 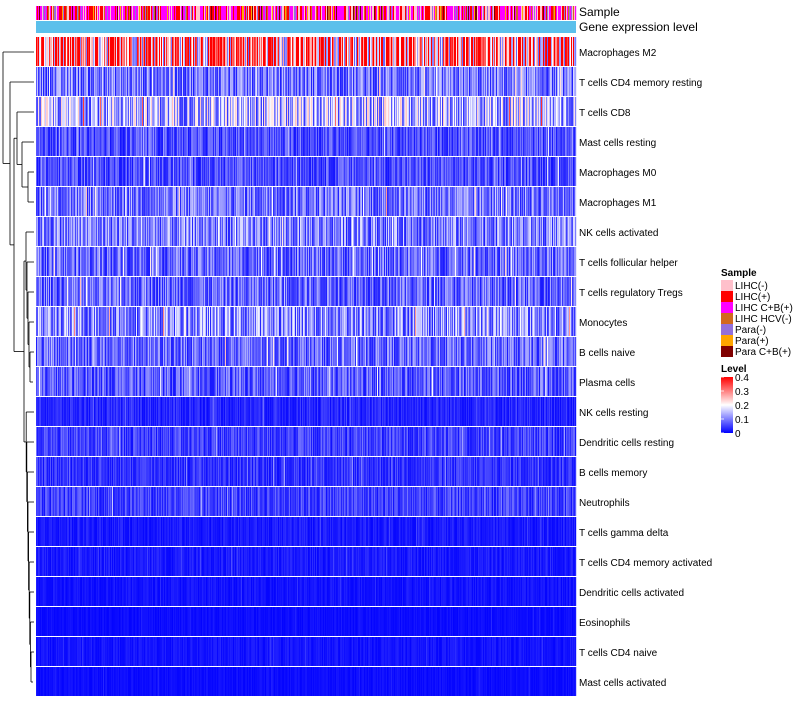 What do you see at coordinates (638, 27) in the screenshot?
I see `gene-expression-level-track-label: Gene expression level` at bounding box center [638, 27].